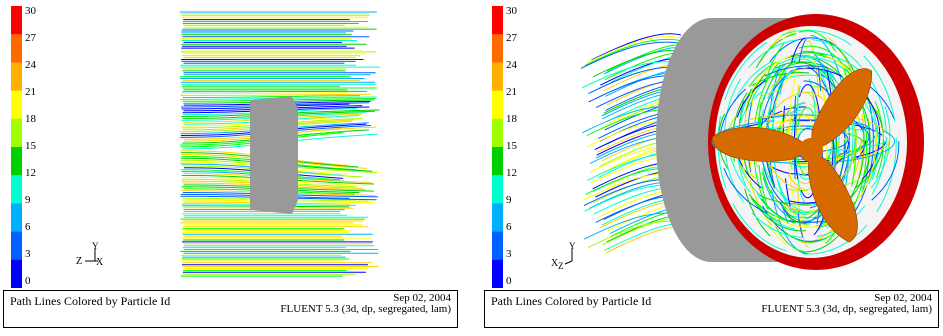  Describe the element at coordinates (90, 254) in the screenshot. I see `axis-triad-icon: Z Y X` at that location.